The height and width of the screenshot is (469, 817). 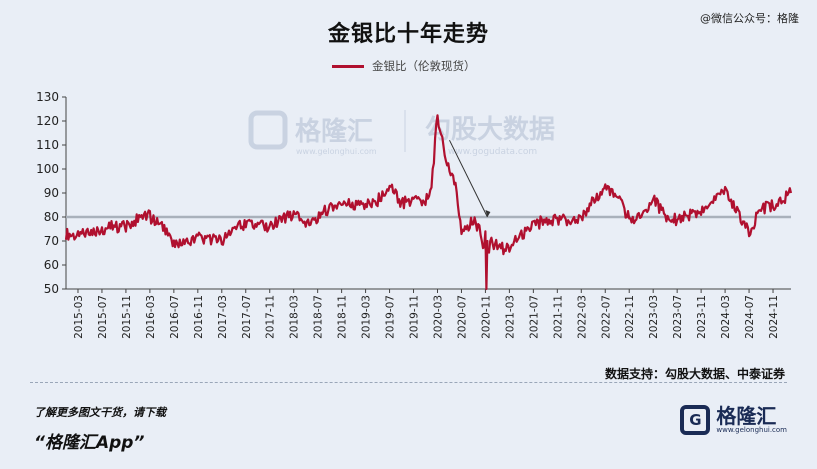 I want to click on x-tick-label: 2023-07, so click(x=678, y=317).